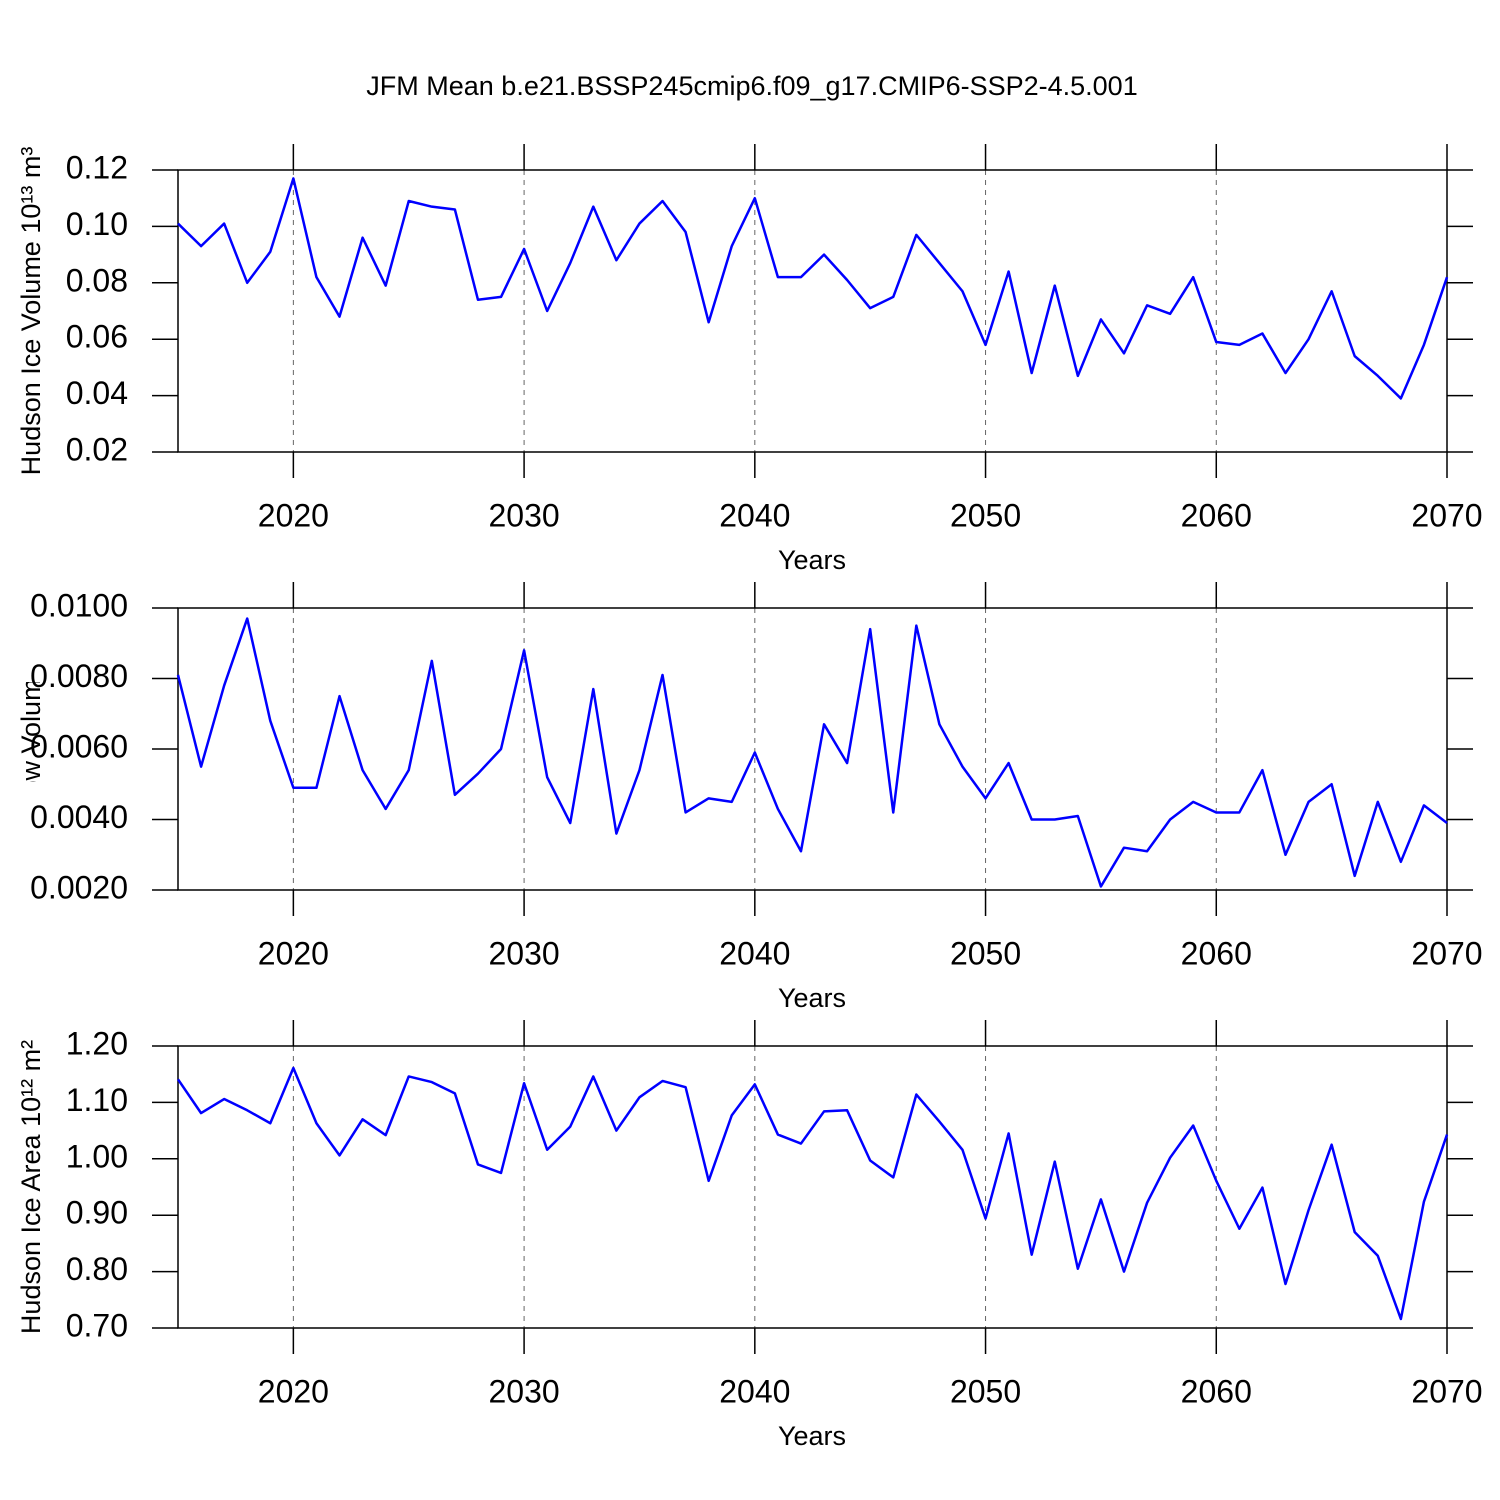 The image size is (1500, 1500). Describe the element at coordinates (79, 676) in the screenshot. I see `y-tick-label: 0.0080` at that location.